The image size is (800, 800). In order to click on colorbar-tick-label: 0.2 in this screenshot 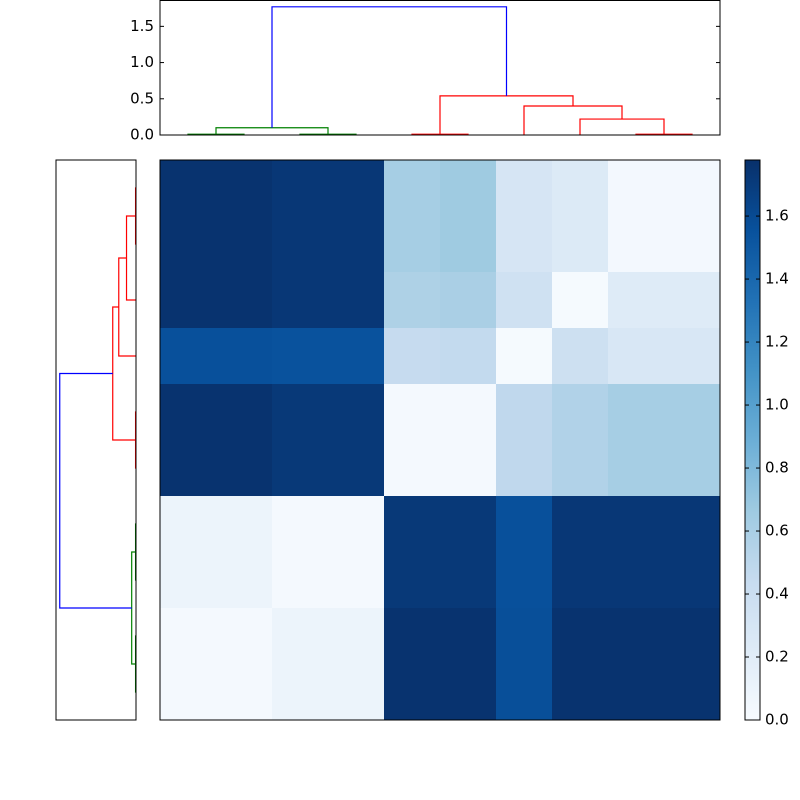, I will do `click(777, 657)`.